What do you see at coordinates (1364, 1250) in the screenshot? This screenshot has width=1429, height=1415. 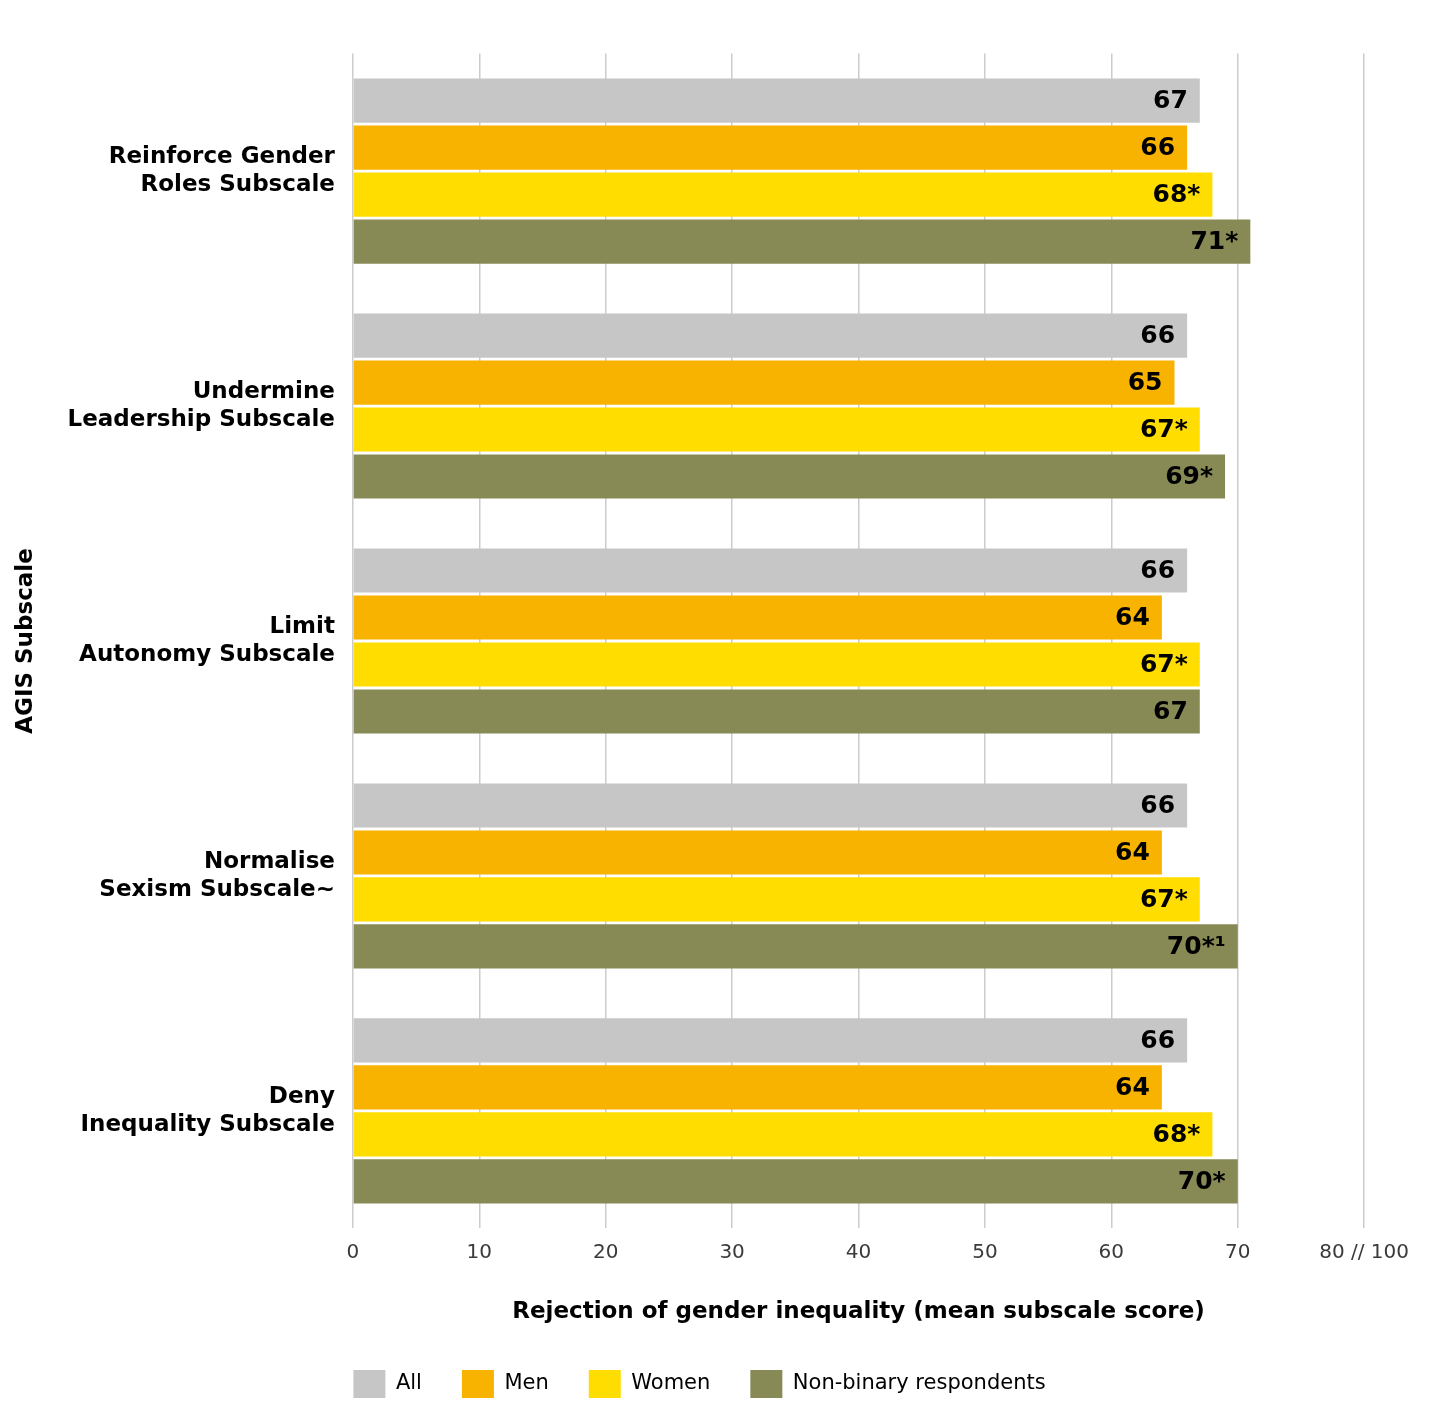 I see `x-tick-label: 80 // 100` at bounding box center [1364, 1250].